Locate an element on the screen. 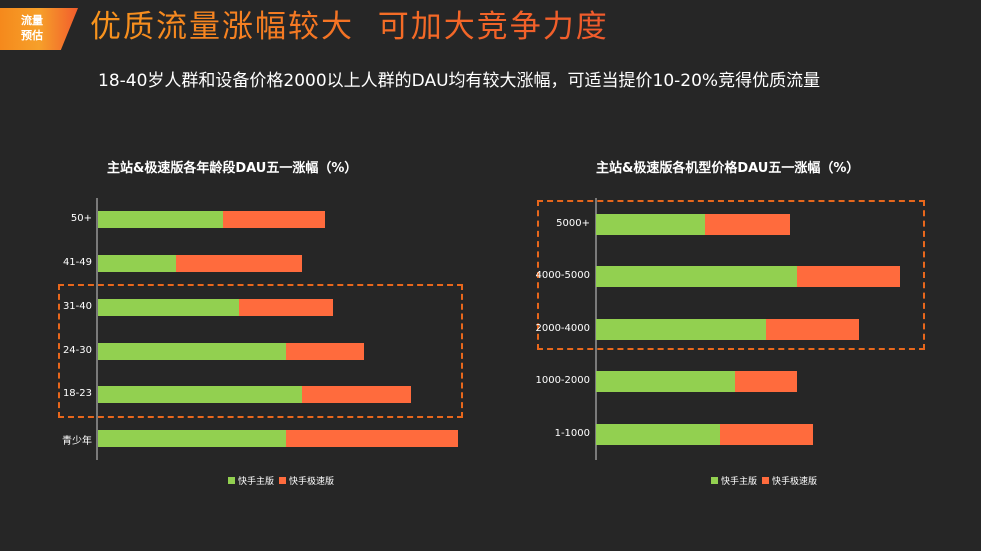 This screenshot has height=551, width=981. chart-title-age: 主站&极速版各年龄段DAU五一涨幅（%） is located at coordinates (232, 168).